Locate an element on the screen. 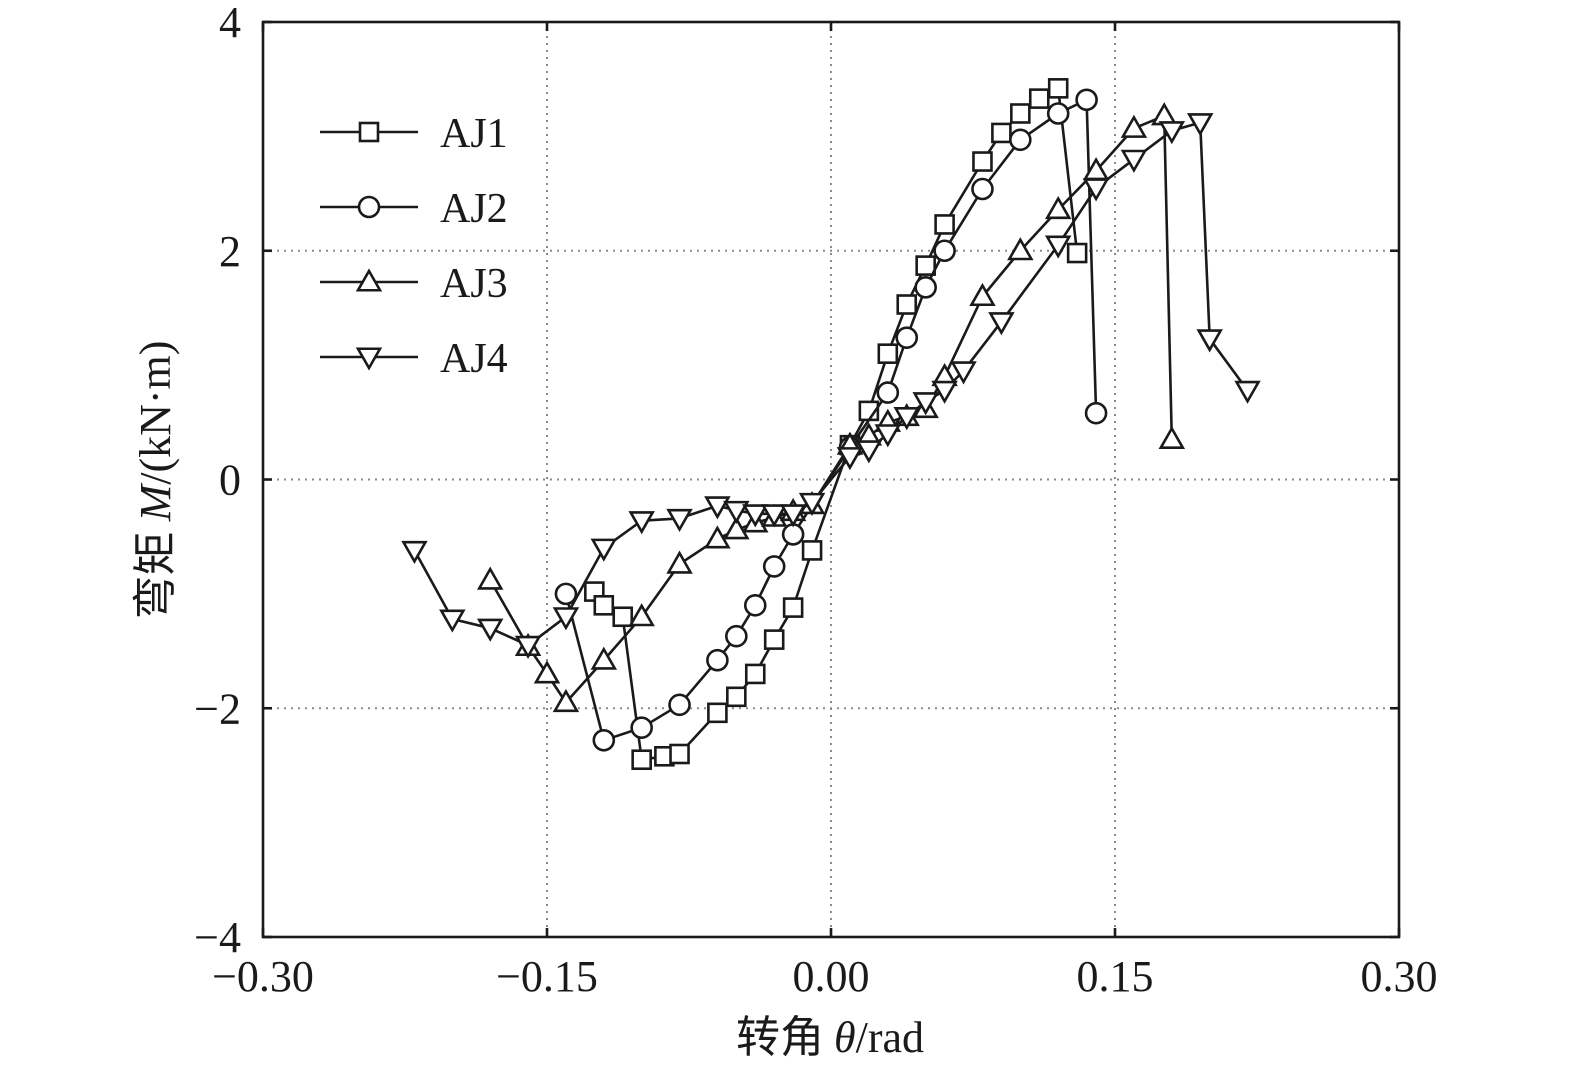 The height and width of the screenshot is (1071, 1575). legend-label: AJ2 is located at coordinates (474, 209).